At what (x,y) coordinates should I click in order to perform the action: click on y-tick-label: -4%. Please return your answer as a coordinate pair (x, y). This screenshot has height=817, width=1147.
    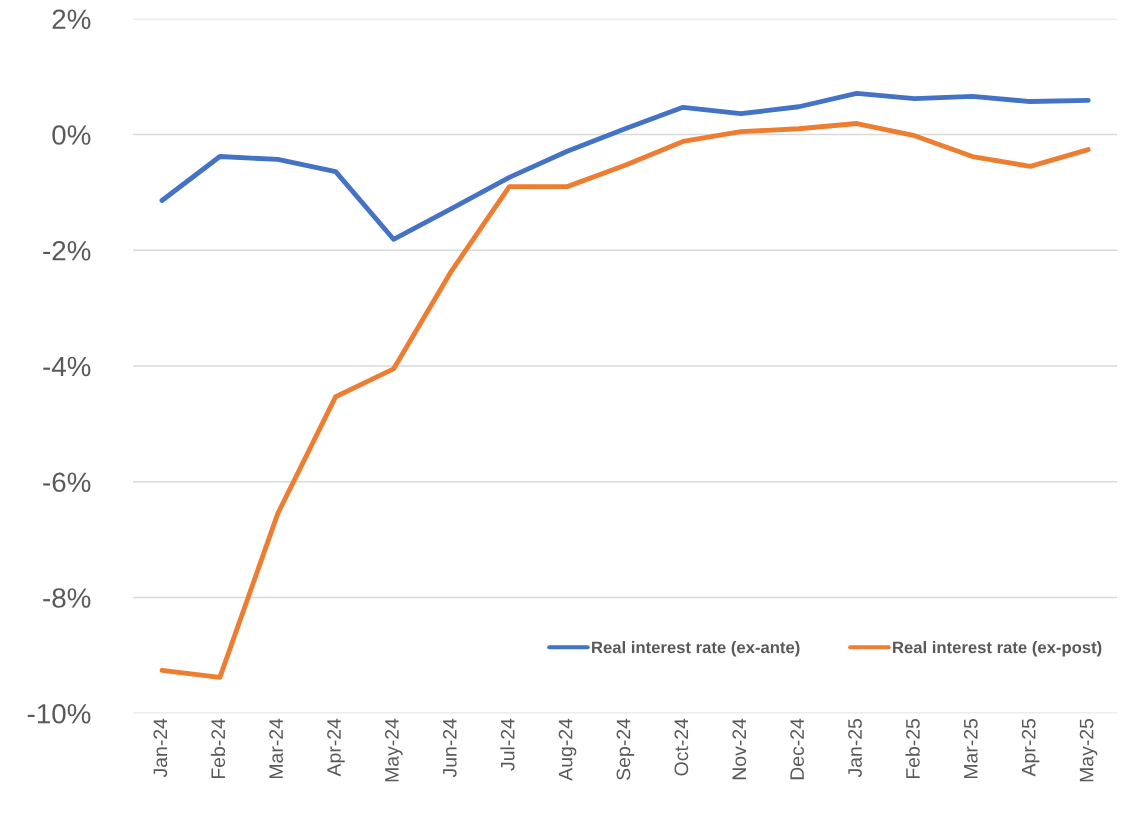
    Looking at the image, I should click on (67, 366).